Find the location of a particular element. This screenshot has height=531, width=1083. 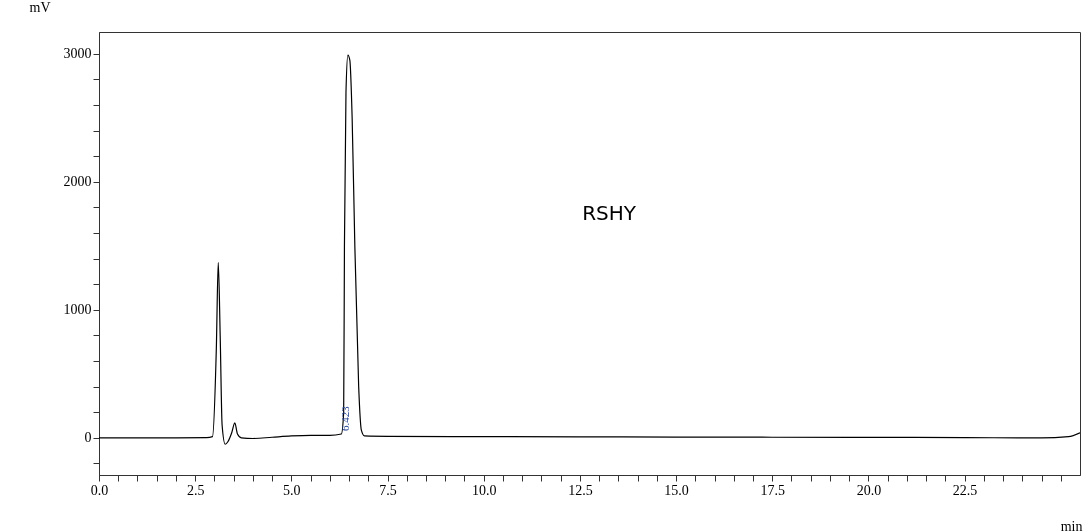

x-tick-label: 12.5 is located at coordinates (580, 490).